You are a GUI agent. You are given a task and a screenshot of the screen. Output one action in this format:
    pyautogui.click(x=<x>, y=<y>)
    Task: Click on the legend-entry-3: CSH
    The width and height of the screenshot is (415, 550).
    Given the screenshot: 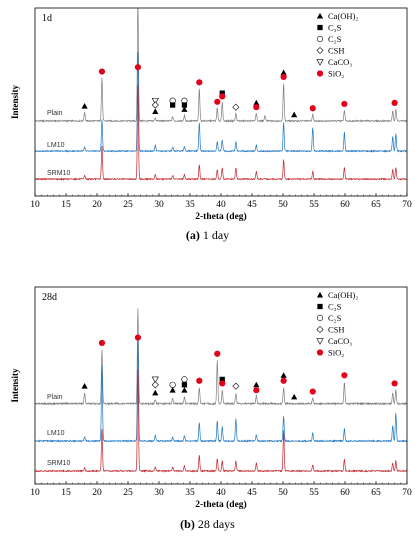 What is the action you would take?
    pyautogui.click(x=336, y=51)
    